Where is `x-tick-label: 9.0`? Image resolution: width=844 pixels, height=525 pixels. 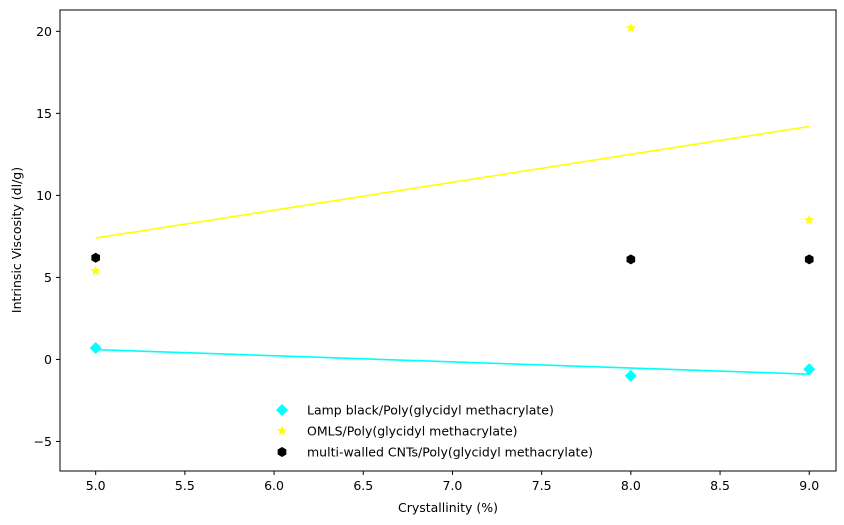
x-tick-label: 9.0 is located at coordinates (809, 485).